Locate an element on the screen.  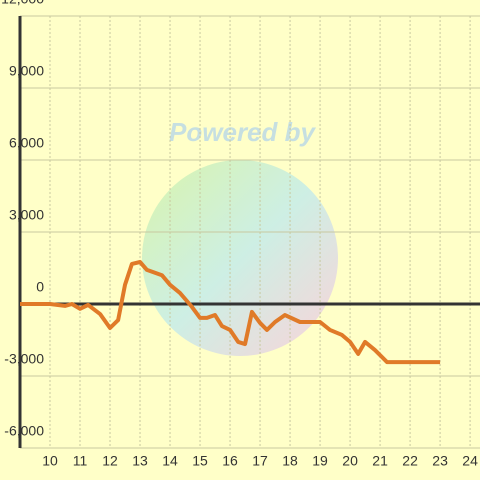
y-tick-label: 6,000 is located at coordinates (26, 143).